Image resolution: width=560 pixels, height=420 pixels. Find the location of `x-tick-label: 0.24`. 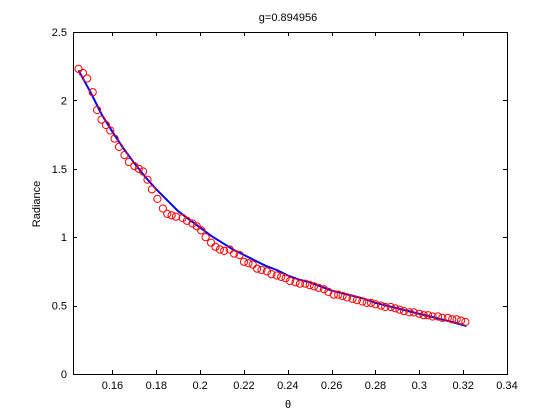

x-tick-label: 0.24 is located at coordinates (287, 386).